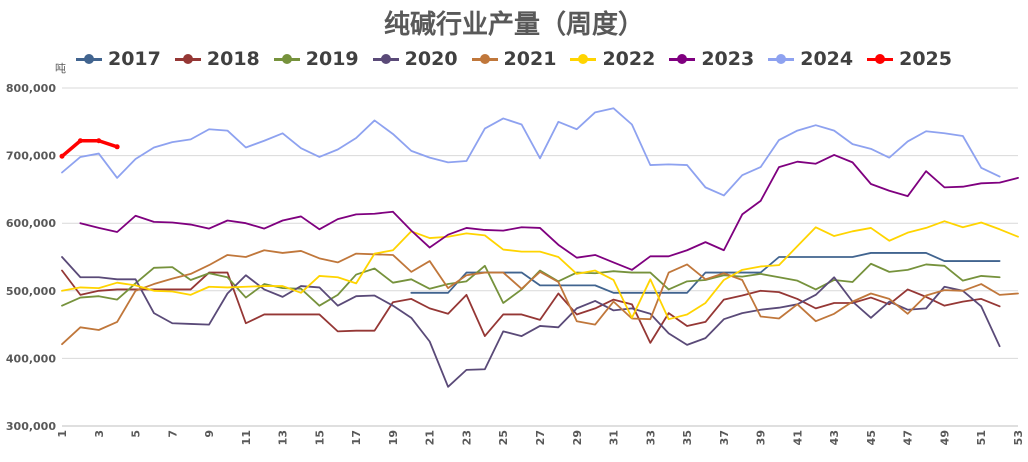  I want to click on legend: 2017 2018 2019 2020 2021 2022 2023 2024 2025, so click(514, 59).